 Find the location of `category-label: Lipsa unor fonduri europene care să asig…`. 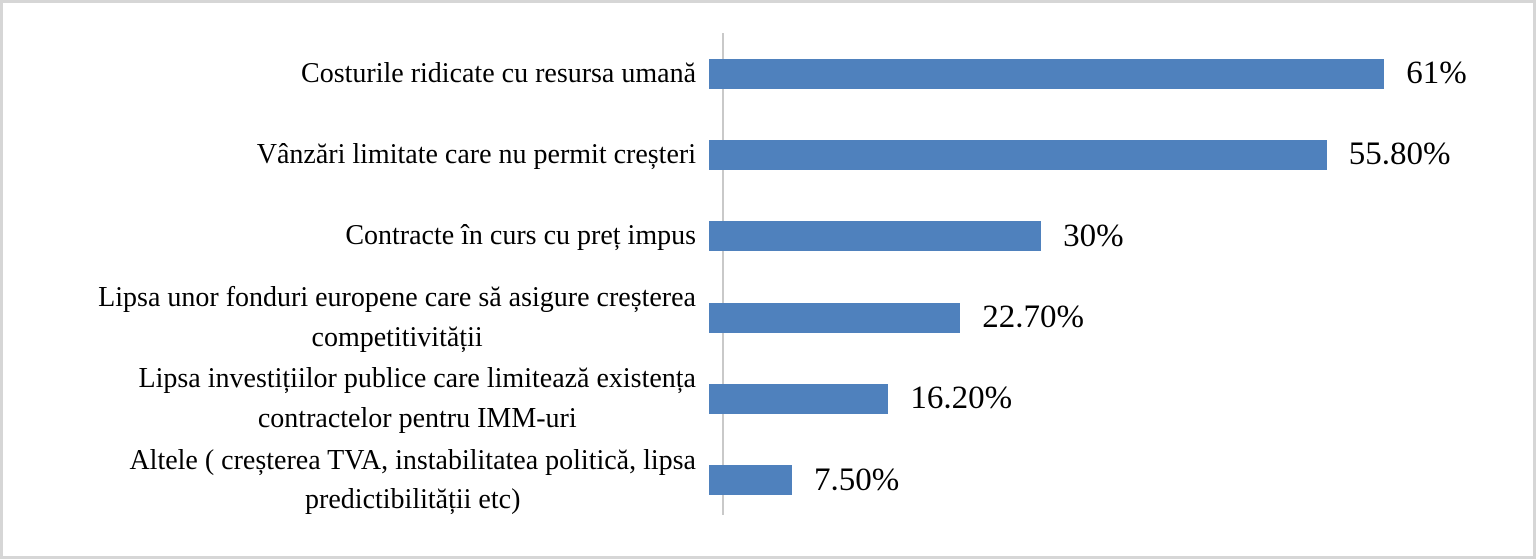

category-label: Lipsa unor fonduri europene care să asig… is located at coordinates (397, 317).